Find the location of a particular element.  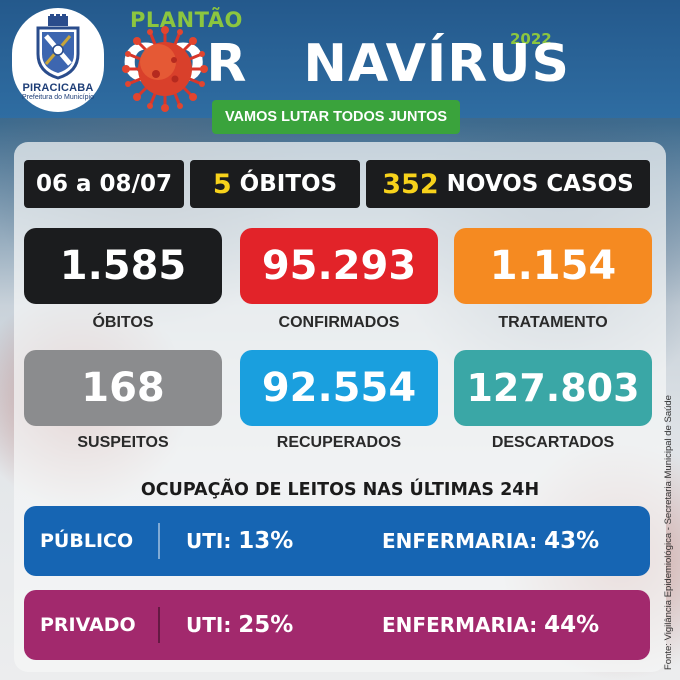

coat-of-arms-icon is located at coordinates (58, 47).